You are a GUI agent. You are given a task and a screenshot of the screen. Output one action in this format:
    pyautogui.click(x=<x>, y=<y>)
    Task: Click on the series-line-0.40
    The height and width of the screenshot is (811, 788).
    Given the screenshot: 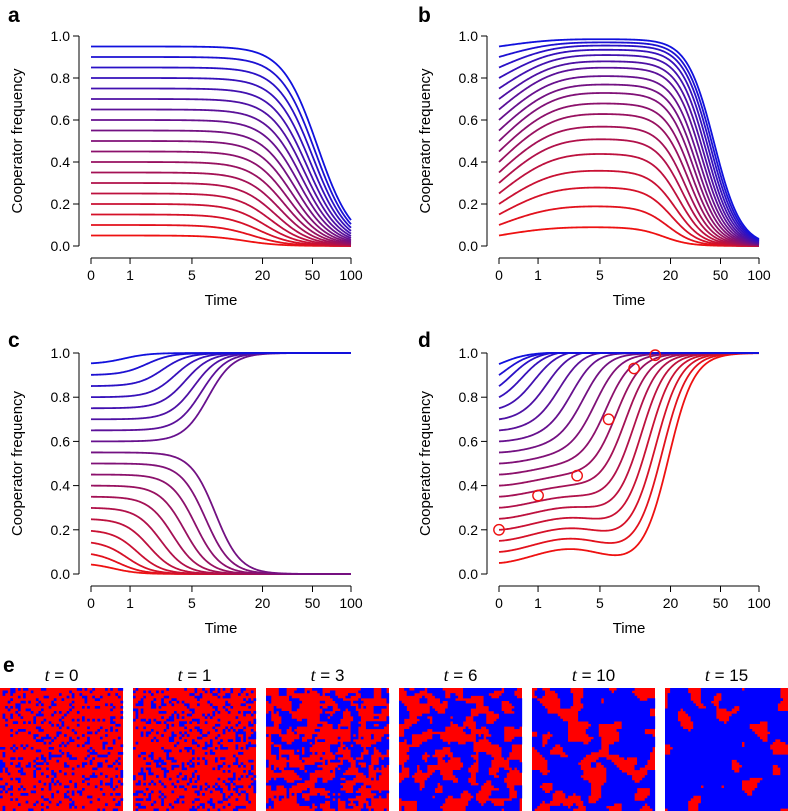 What is the action you would take?
    pyautogui.click(x=629, y=180)
    